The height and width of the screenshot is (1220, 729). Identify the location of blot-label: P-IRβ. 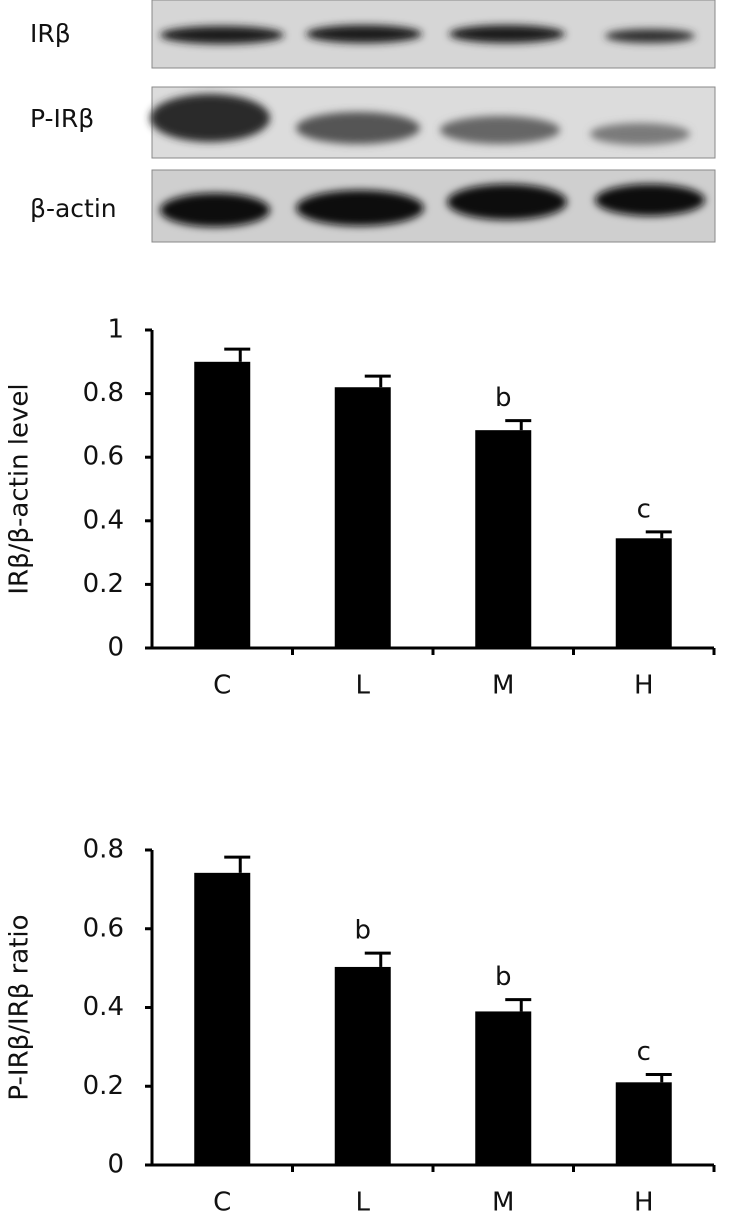
(62, 118).